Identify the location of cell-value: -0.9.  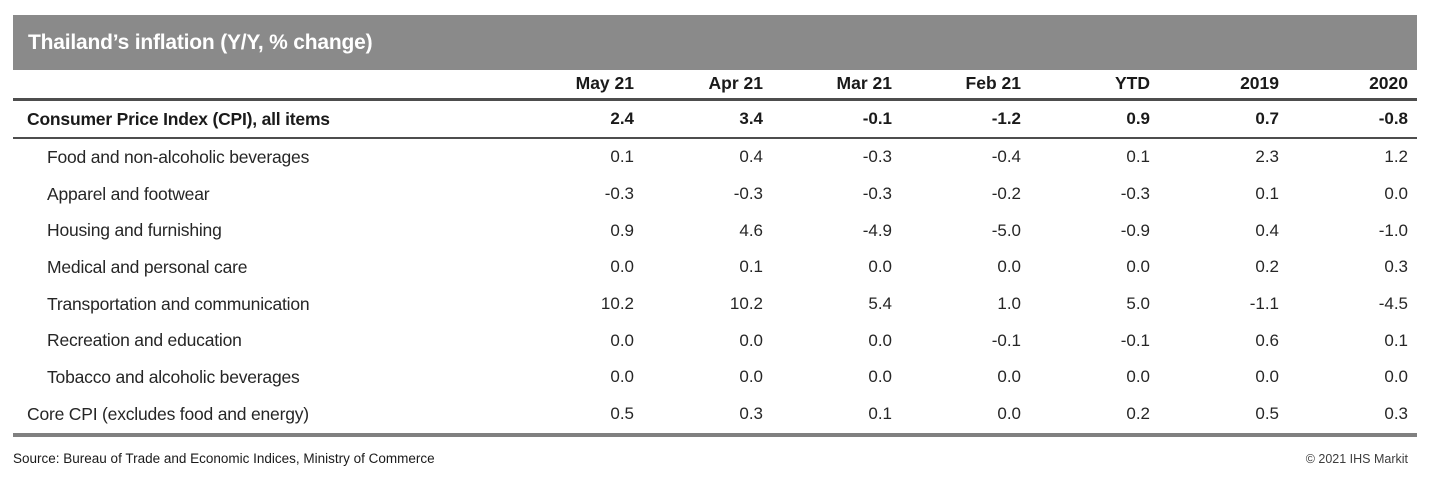
(1135, 230).